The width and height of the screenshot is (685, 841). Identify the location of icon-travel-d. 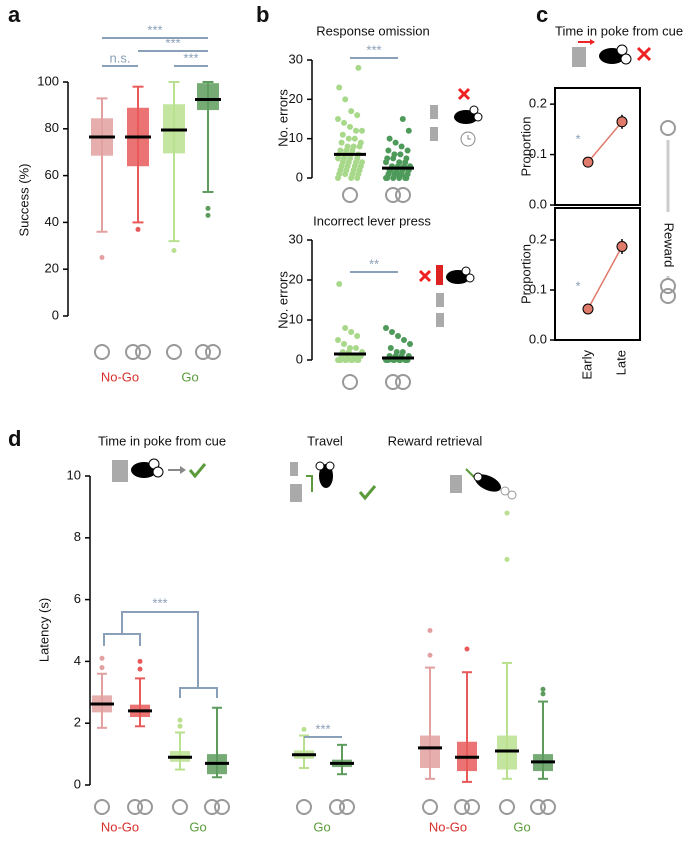
(333, 481).